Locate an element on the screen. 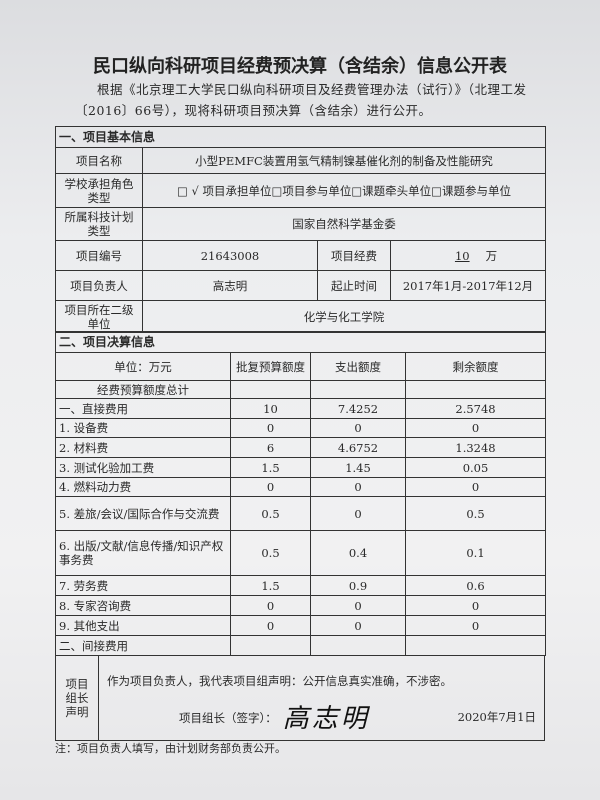 The height and width of the screenshot is (800, 600). section-budget: 二、项目决算信息 is located at coordinates (300, 342).